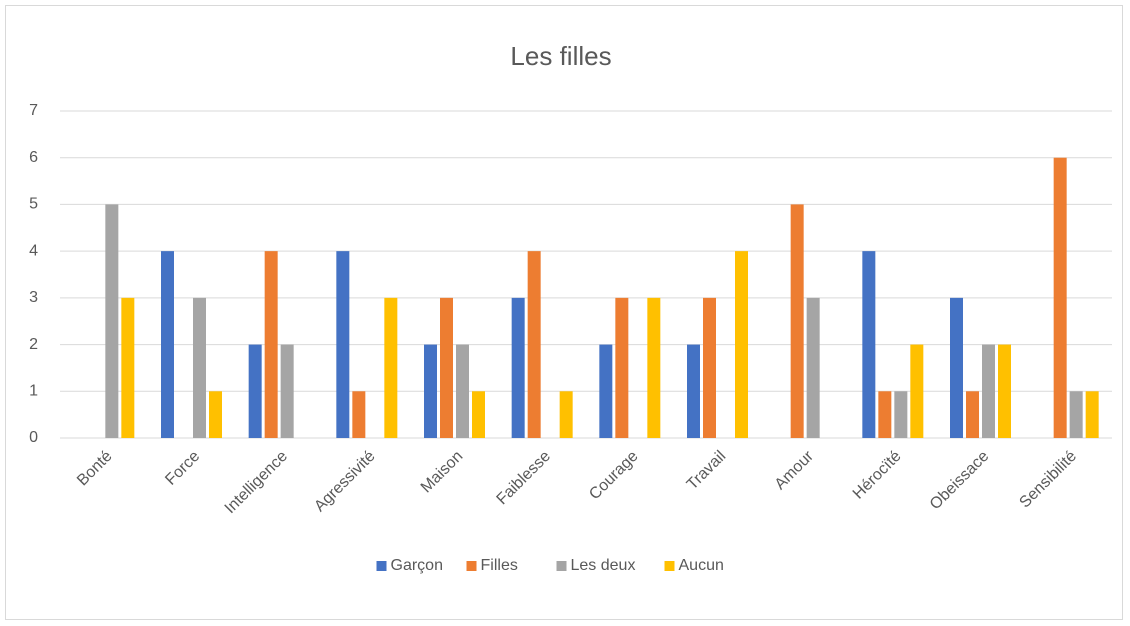 This screenshot has height=626, width=1130. I want to click on legend-label: Aucun, so click(701, 565).